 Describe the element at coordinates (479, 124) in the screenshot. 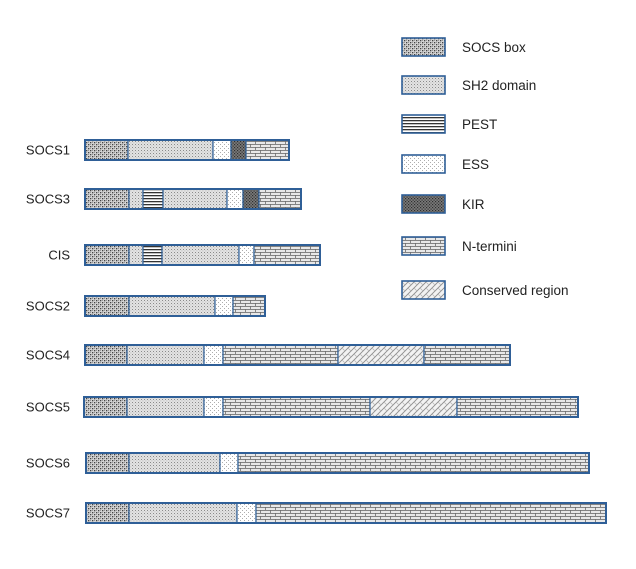

I see `legend-label: PEST` at that location.